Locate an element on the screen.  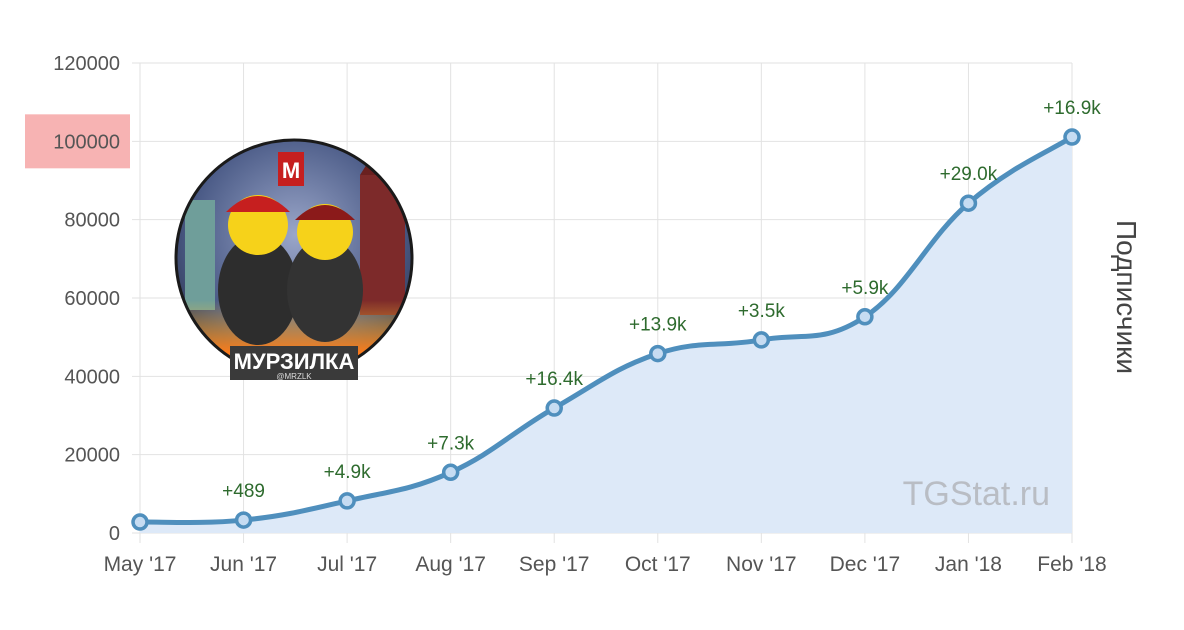
character-right-body is located at coordinates (325, 290).